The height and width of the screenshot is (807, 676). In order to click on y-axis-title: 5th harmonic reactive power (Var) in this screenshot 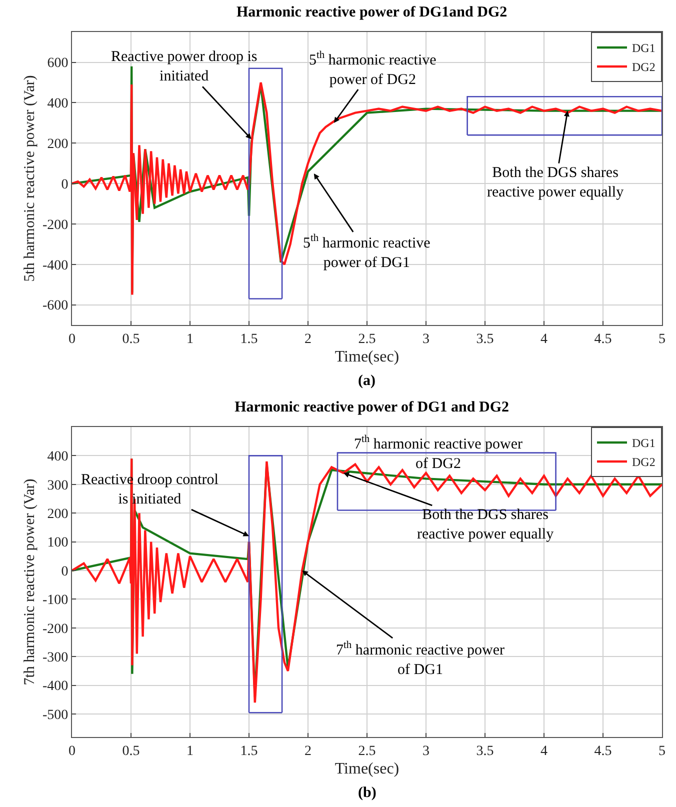, I will do `click(30, 178)`.